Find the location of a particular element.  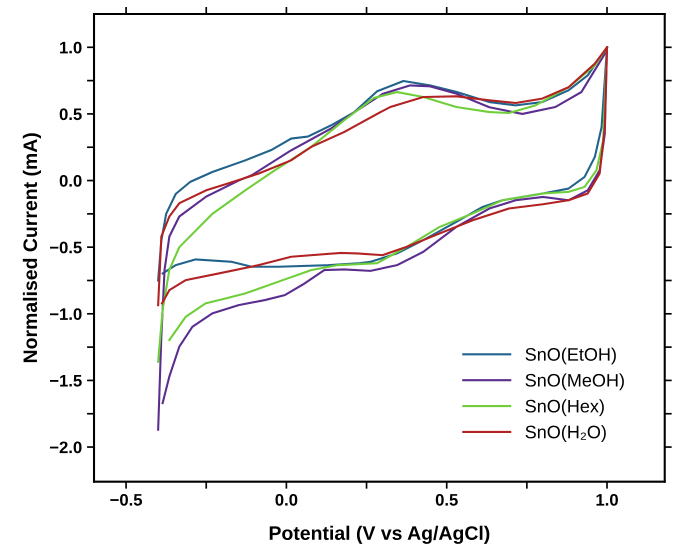

y-tick-label: 0.5 is located at coordinates (71, 114).